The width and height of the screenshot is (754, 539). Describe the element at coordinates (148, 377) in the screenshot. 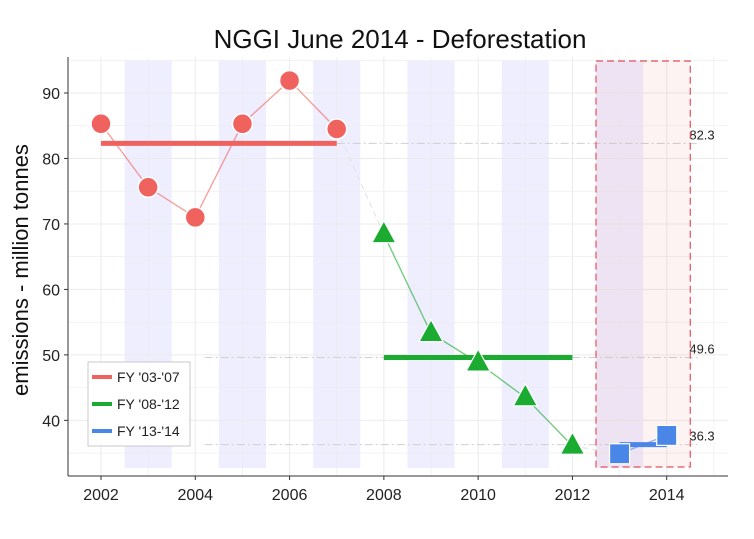

I see `legend-label-0: FY '03-'07` at that location.